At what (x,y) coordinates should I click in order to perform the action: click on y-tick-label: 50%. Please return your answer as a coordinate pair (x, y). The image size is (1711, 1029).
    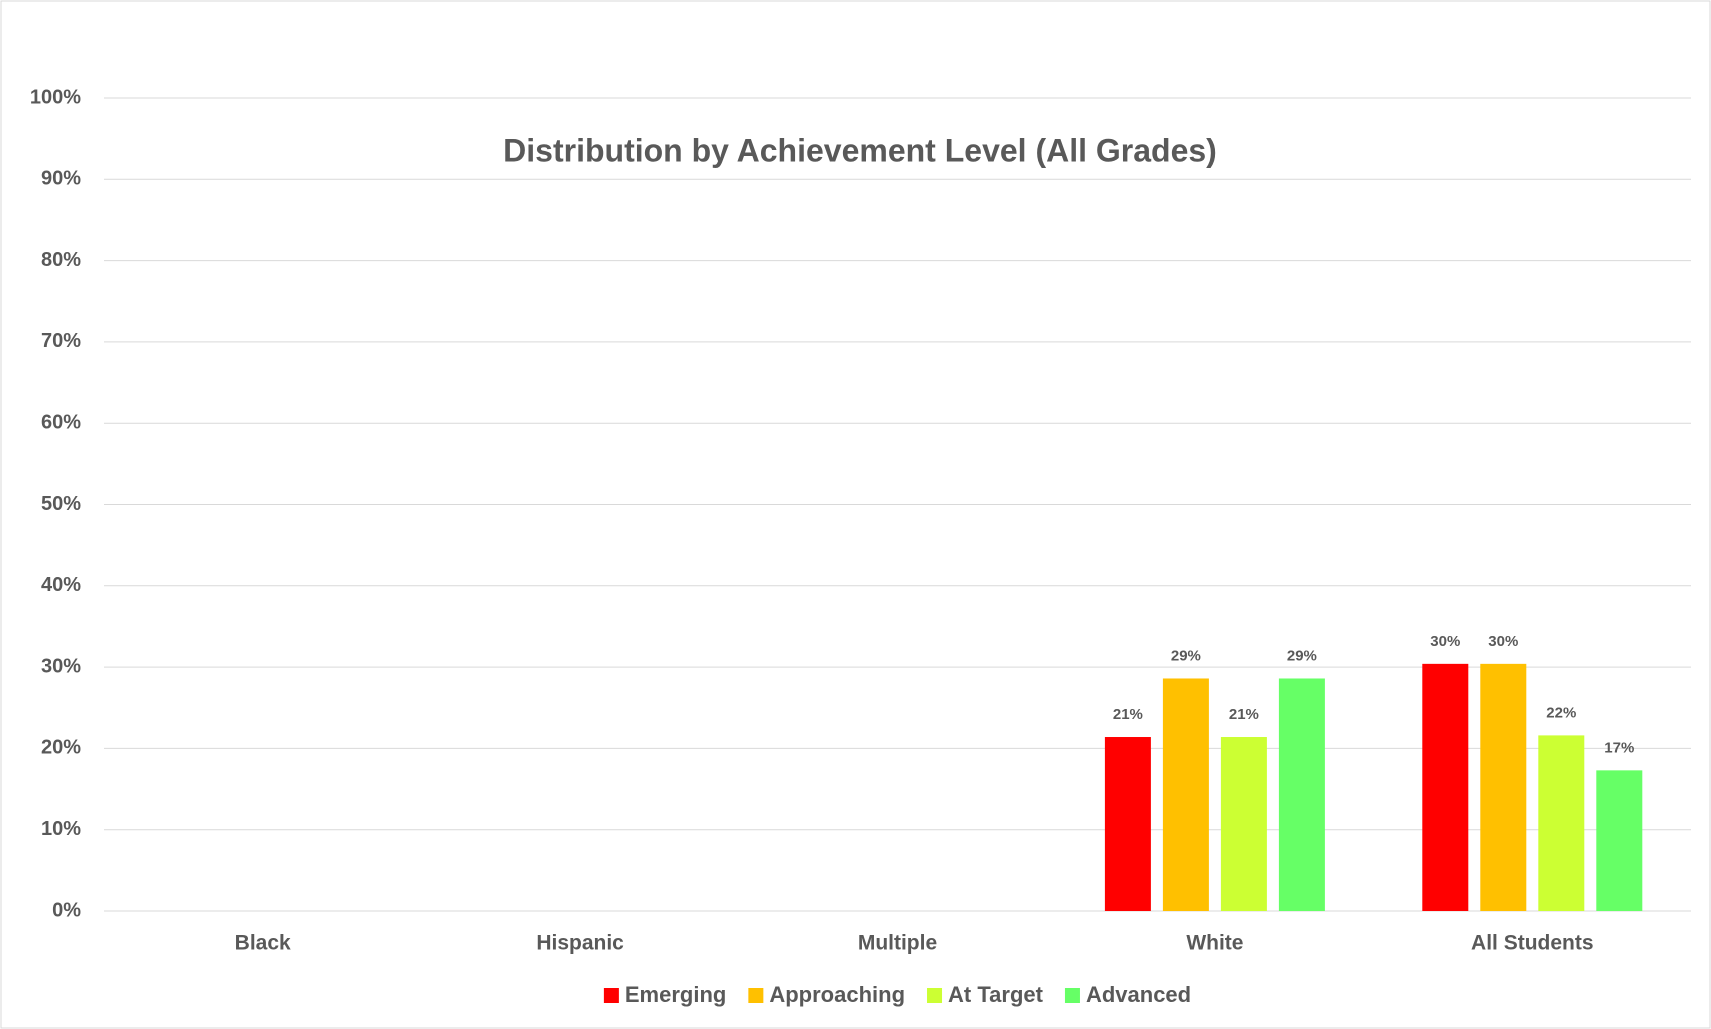
    Looking at the image, I should click on (61, 504).